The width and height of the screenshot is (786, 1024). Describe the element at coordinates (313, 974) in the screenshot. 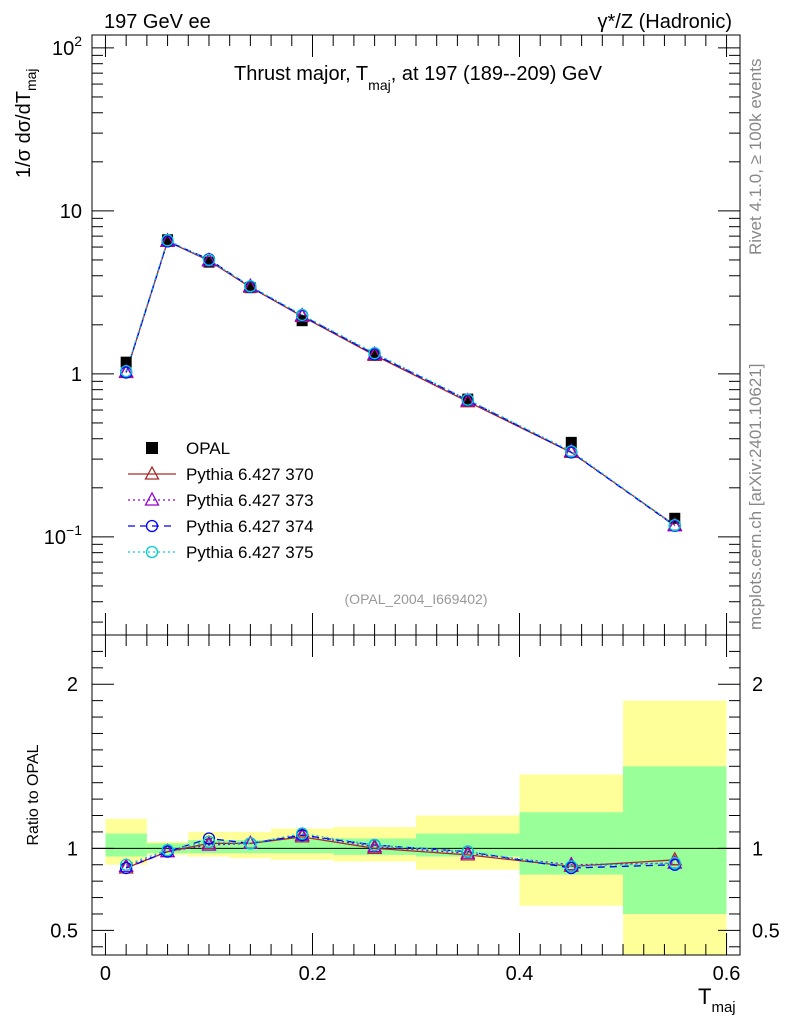

I see `x-tick-label: 0.2` at that location.